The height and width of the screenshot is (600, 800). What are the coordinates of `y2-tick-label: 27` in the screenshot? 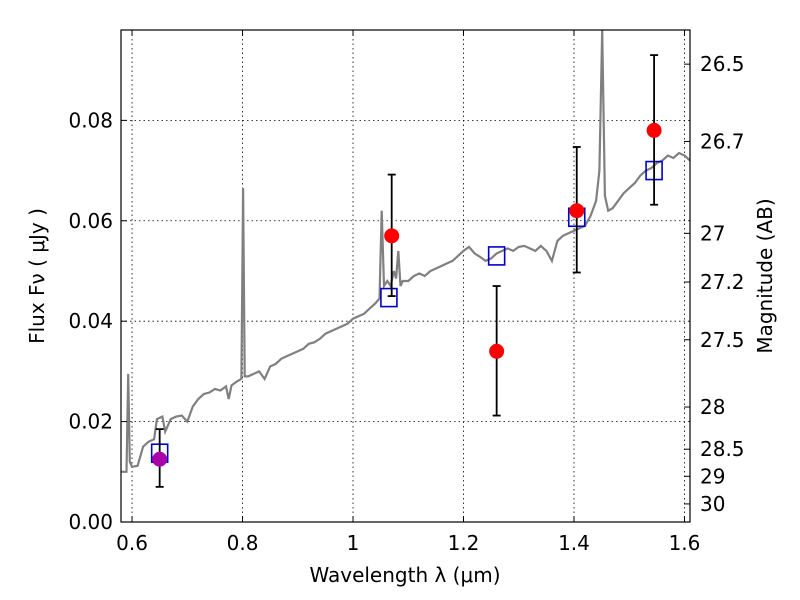 It's located at (712, 233).